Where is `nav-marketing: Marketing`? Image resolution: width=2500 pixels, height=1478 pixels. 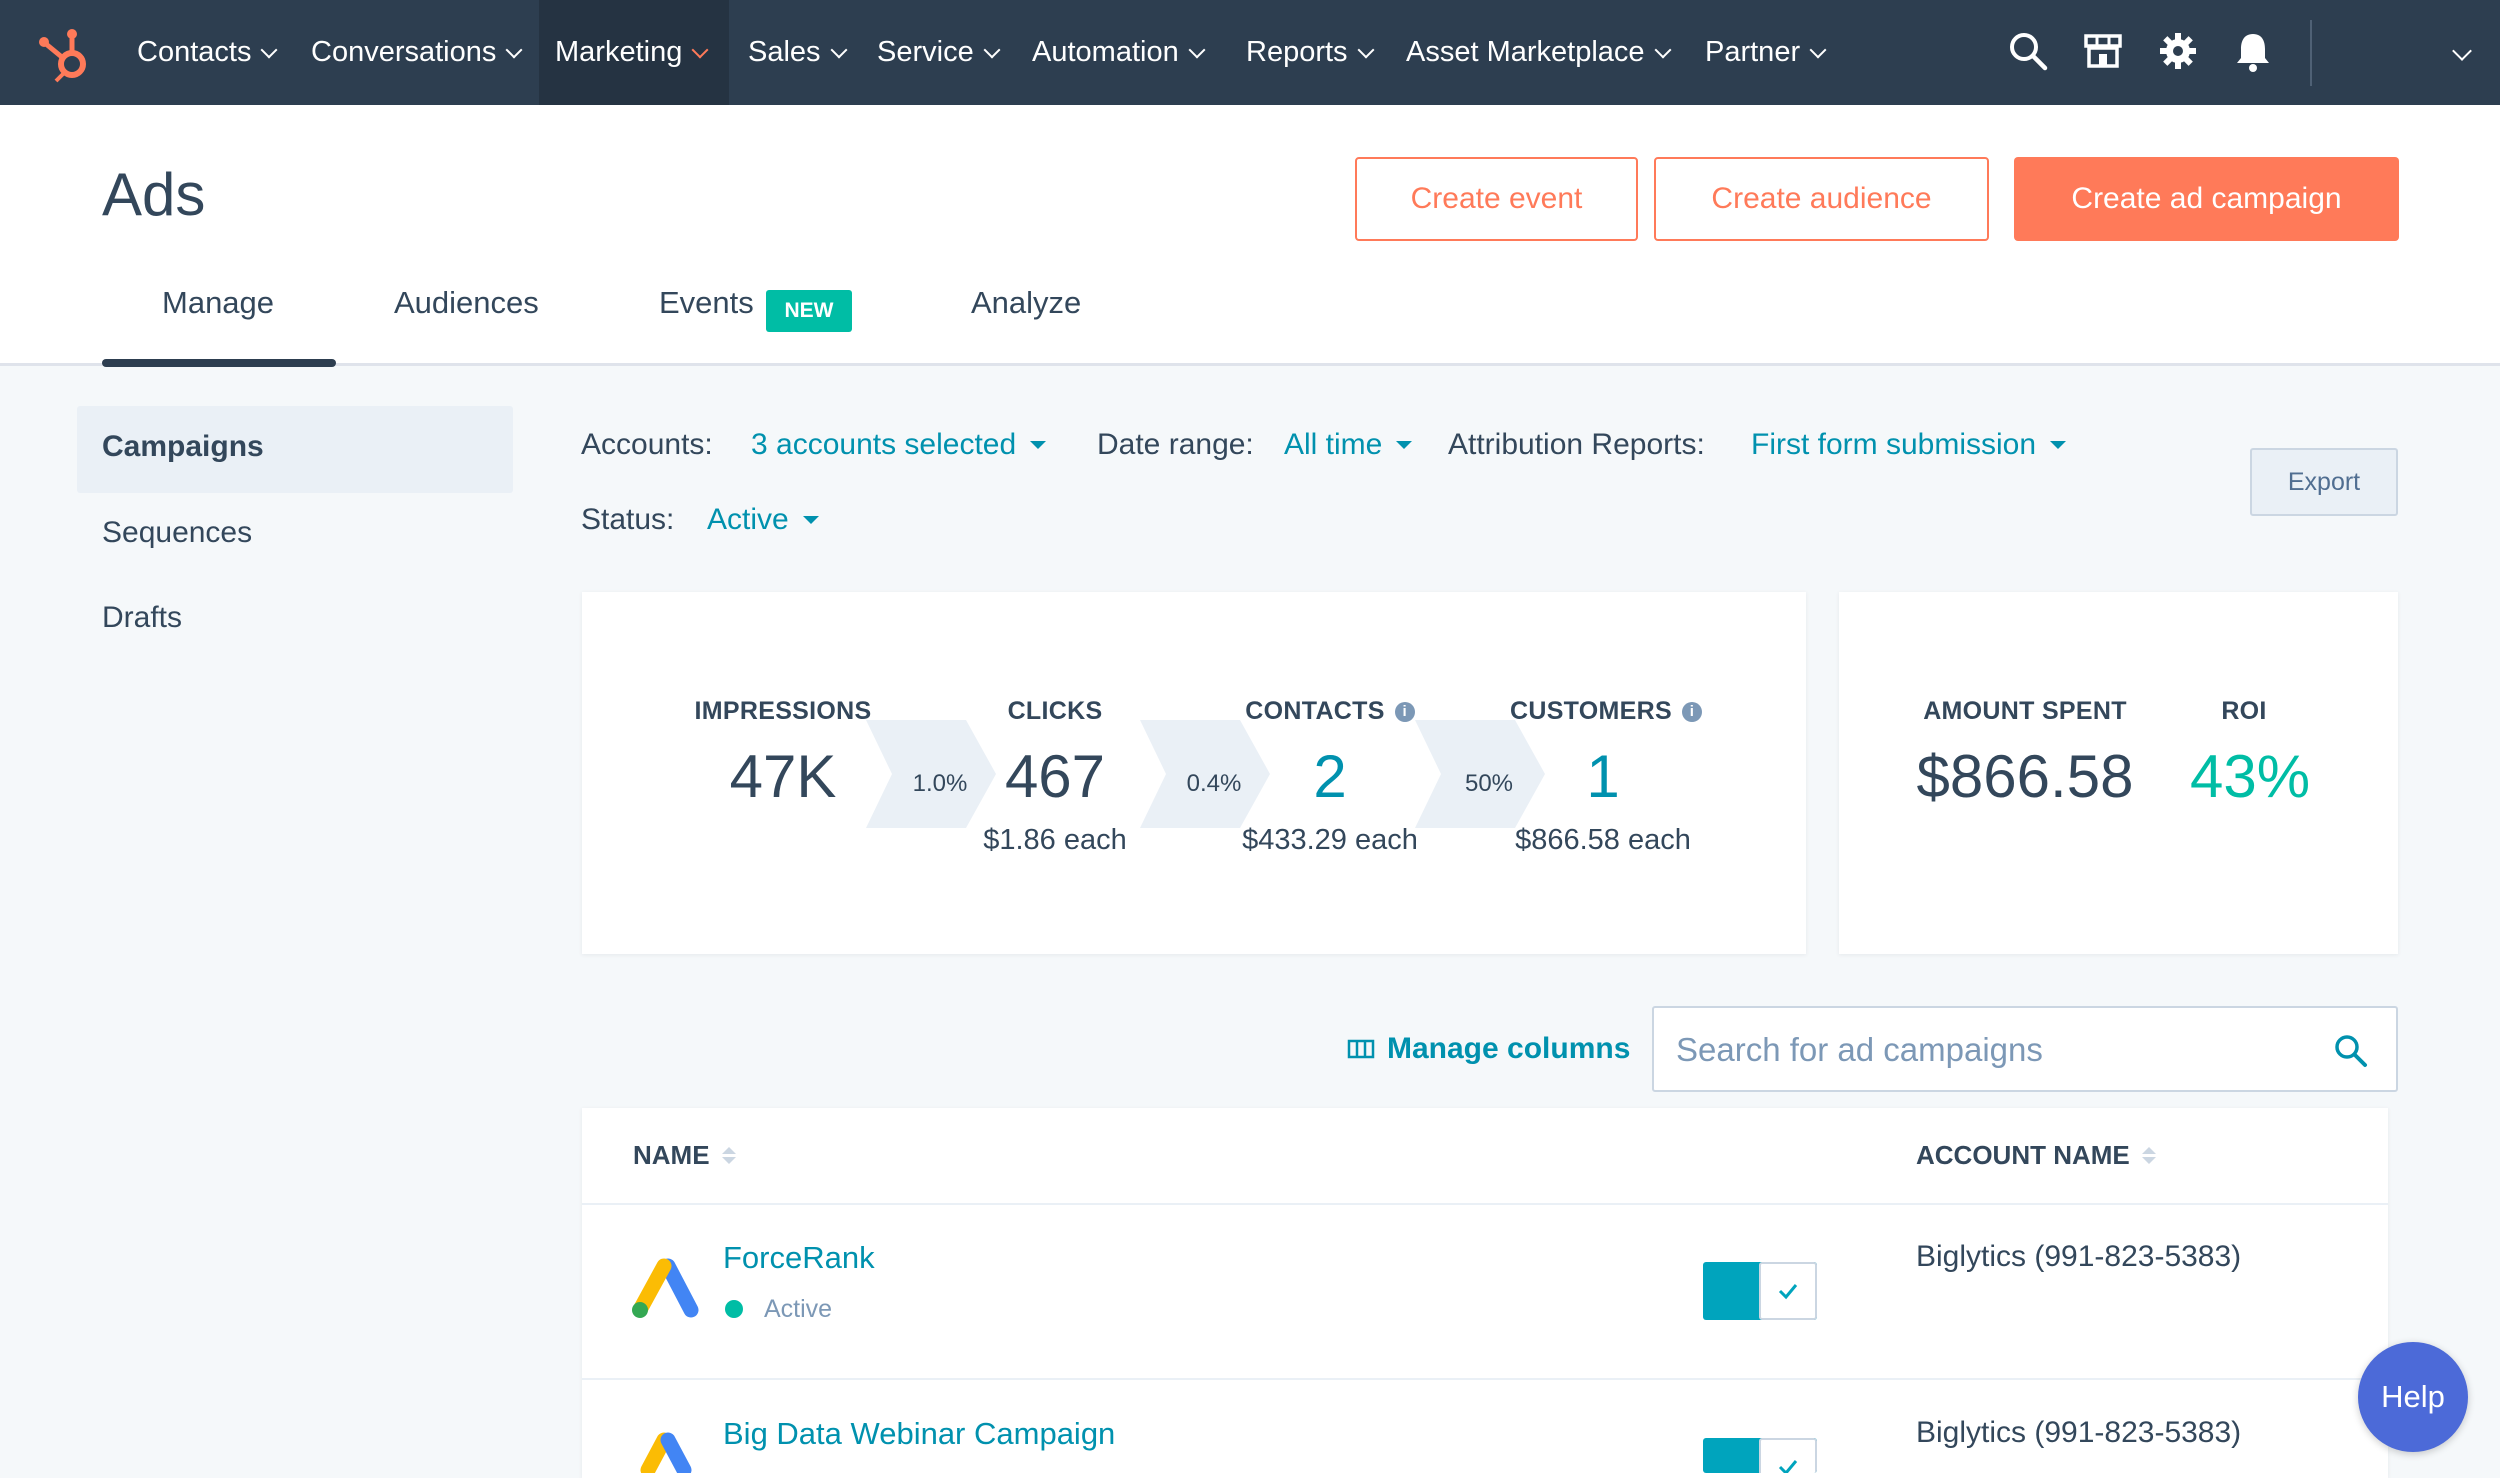
nav-marketing: Marketing is located at coordinates (634, 52).